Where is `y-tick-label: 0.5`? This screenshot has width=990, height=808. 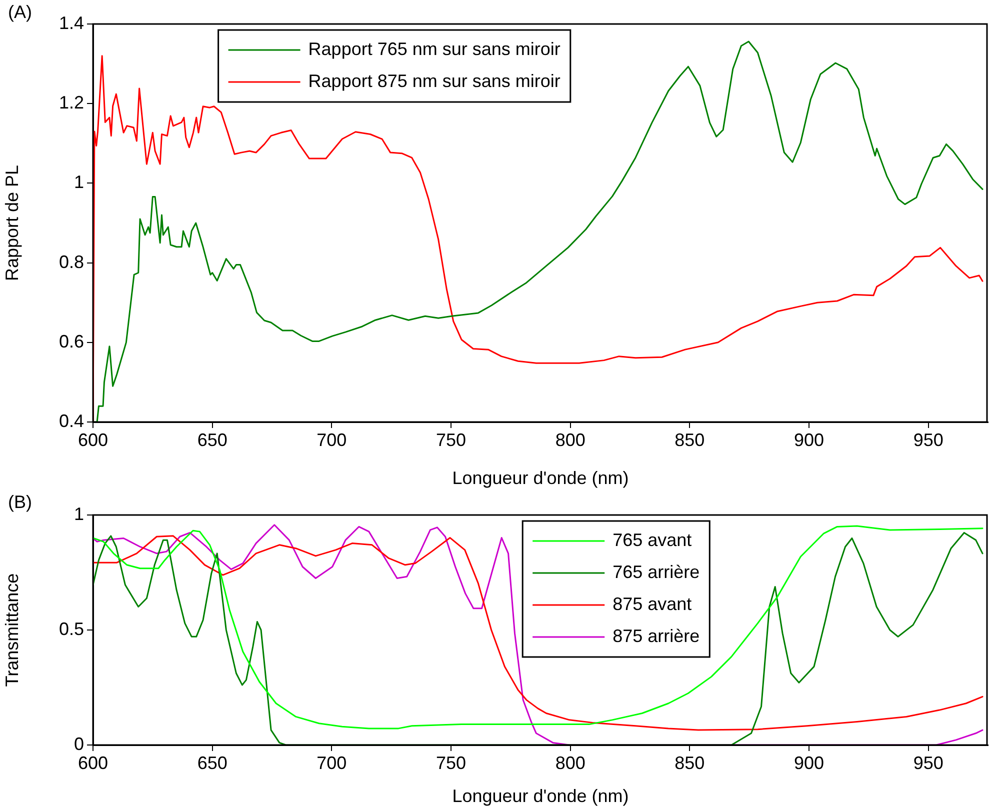 y-tick-label: 0.5 is located at coordinates (71, 628).